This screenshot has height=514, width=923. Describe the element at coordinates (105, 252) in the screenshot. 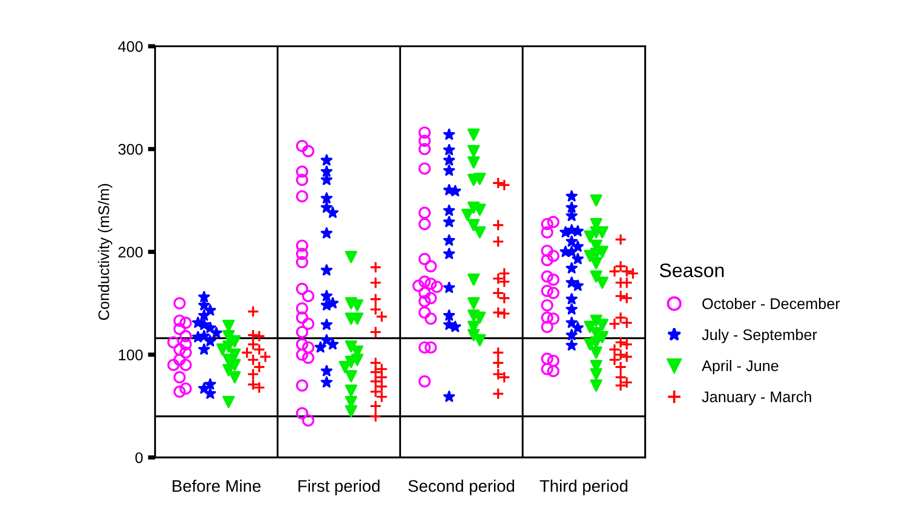

I see `y-axis-title: Conductivity (mS/m)` at that location.